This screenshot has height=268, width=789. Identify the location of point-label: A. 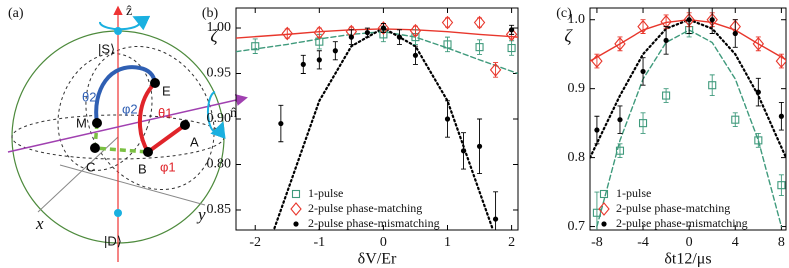
(194, 141).